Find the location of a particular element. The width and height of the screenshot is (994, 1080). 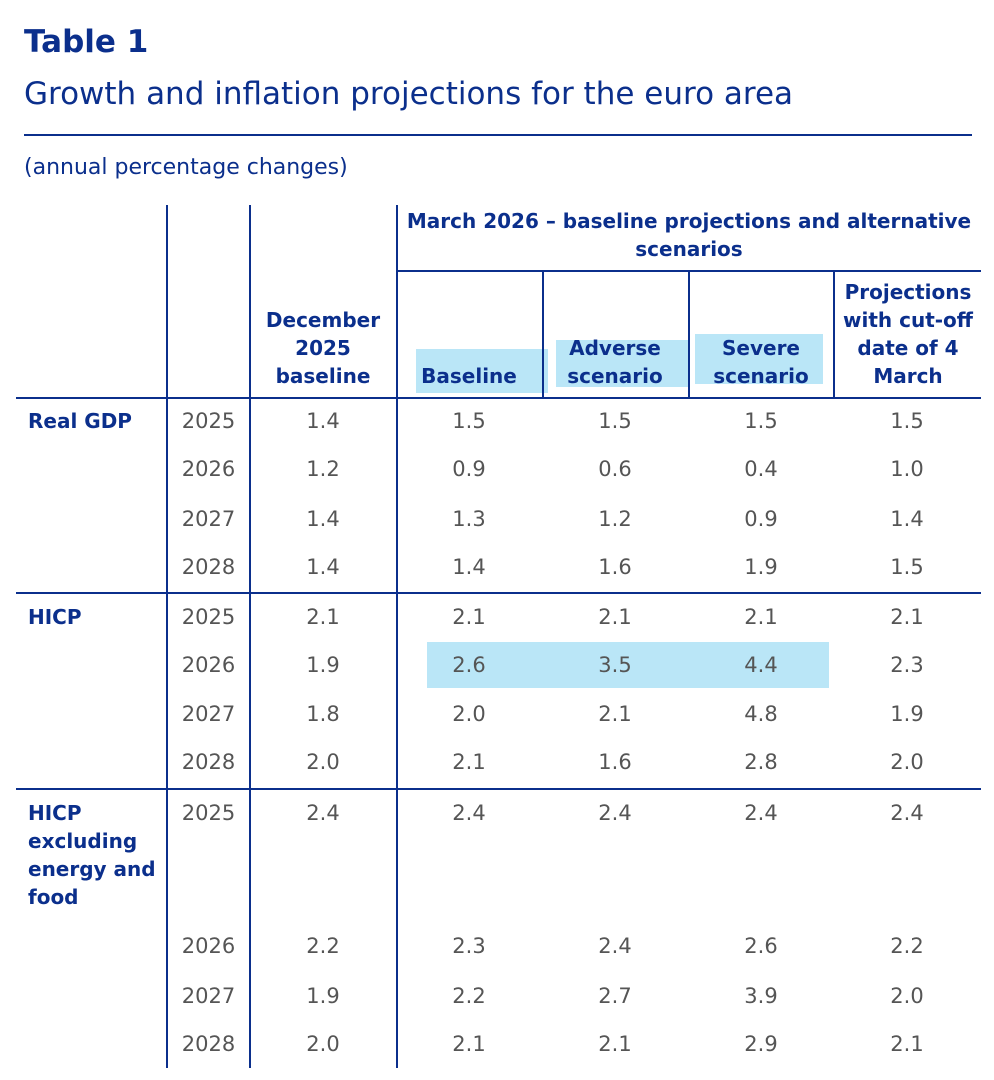

section-label-hicp-ex-energy-food: HICP excluding energy and food is located at coordinates (92, 855).